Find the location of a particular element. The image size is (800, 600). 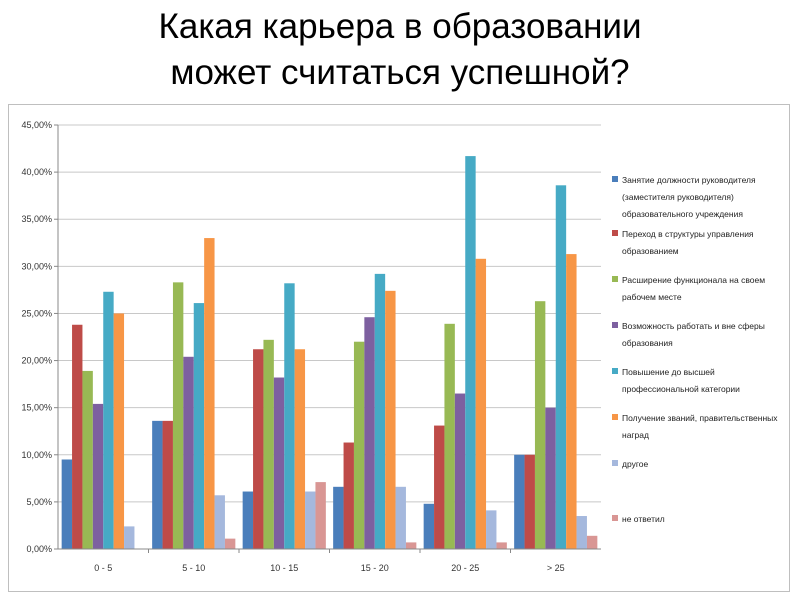

legend-label: образования is located at coordinates (647, 343).